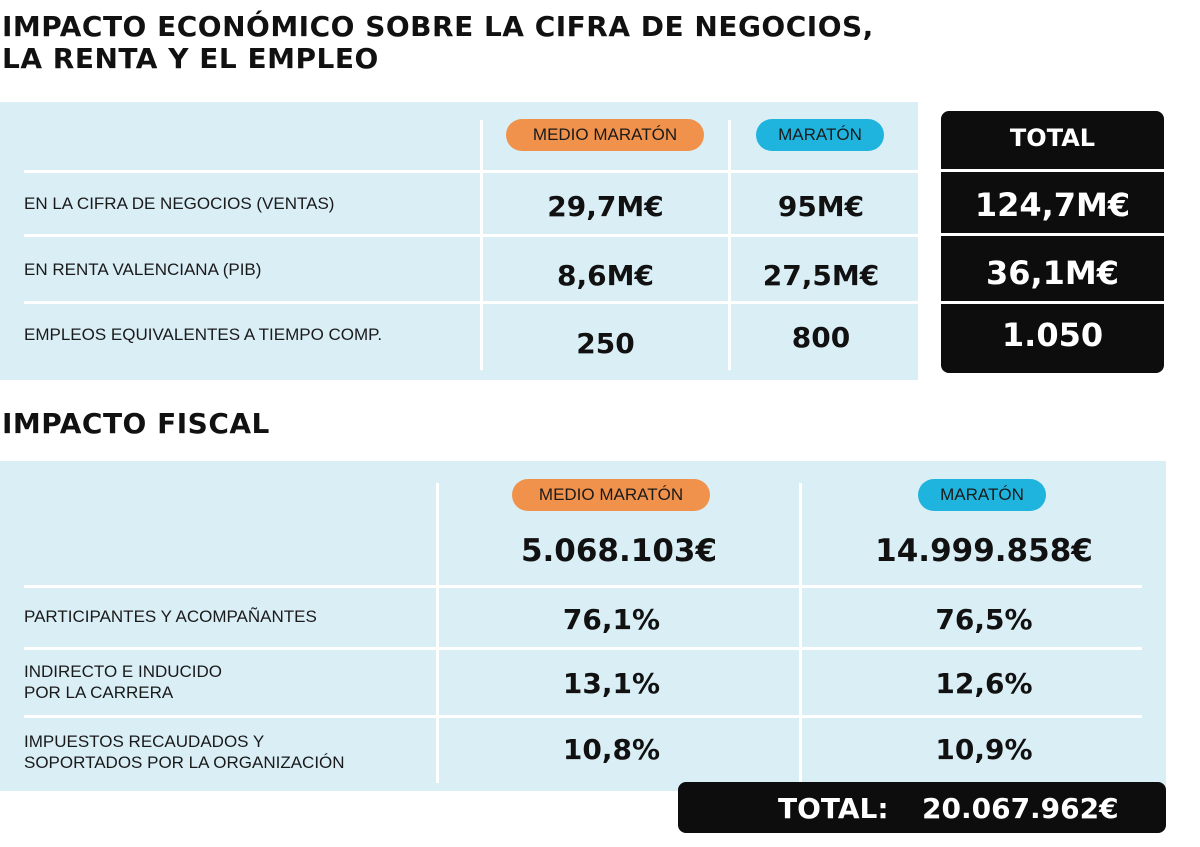 This screenshot has height=847, width=1200. Describe the element at coordinates (820, 135) in the screenshot. I see `header-maraton: MARATÓN` at that location.